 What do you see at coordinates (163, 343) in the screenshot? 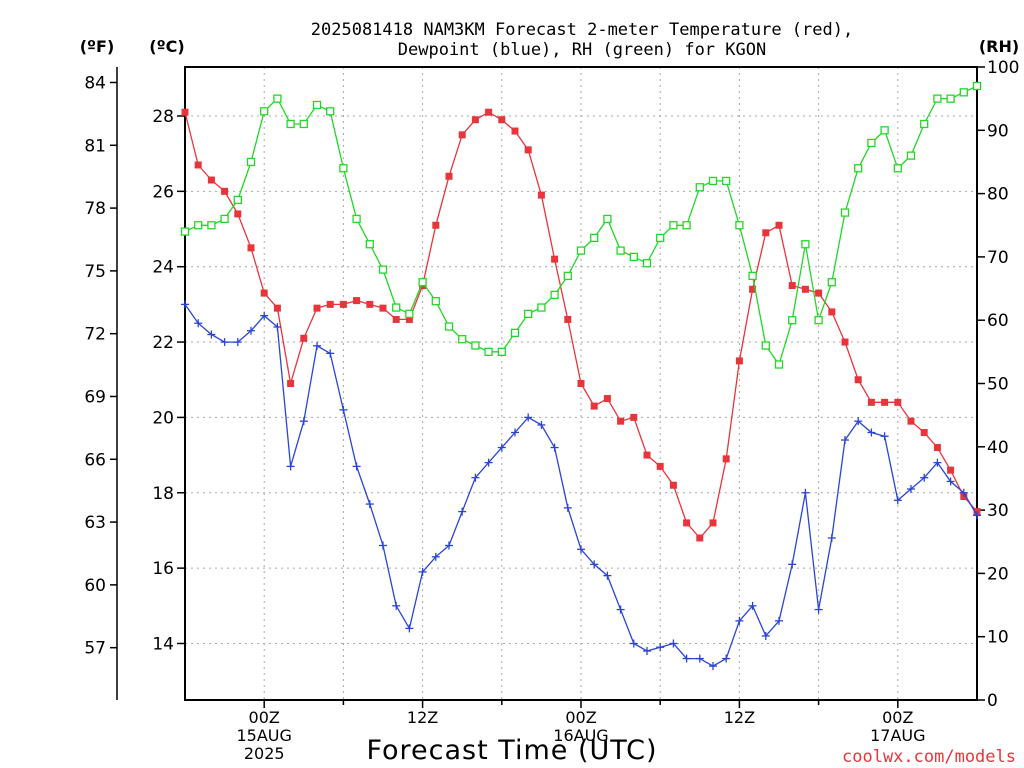
I see `celsius-tick-label: 22` at bounding box center [163, 343].